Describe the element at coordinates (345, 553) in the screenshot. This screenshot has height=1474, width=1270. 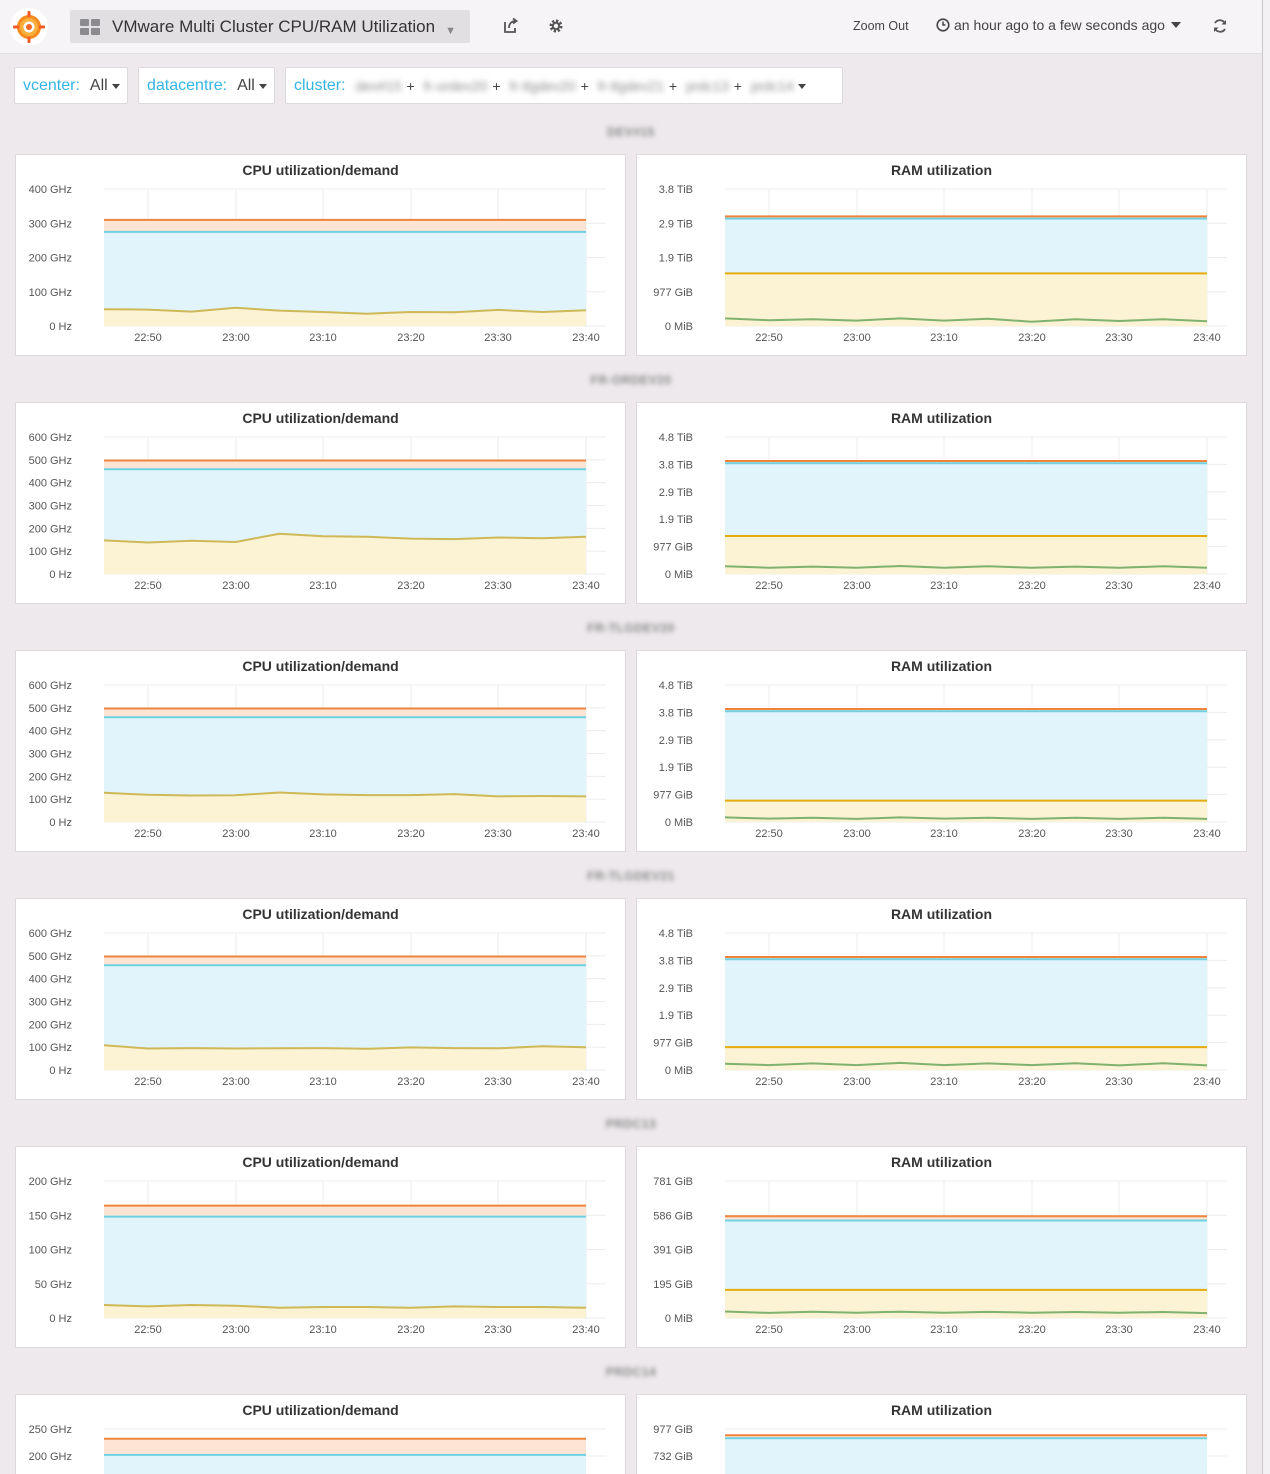
I see `cpu-usage-area` at that location.